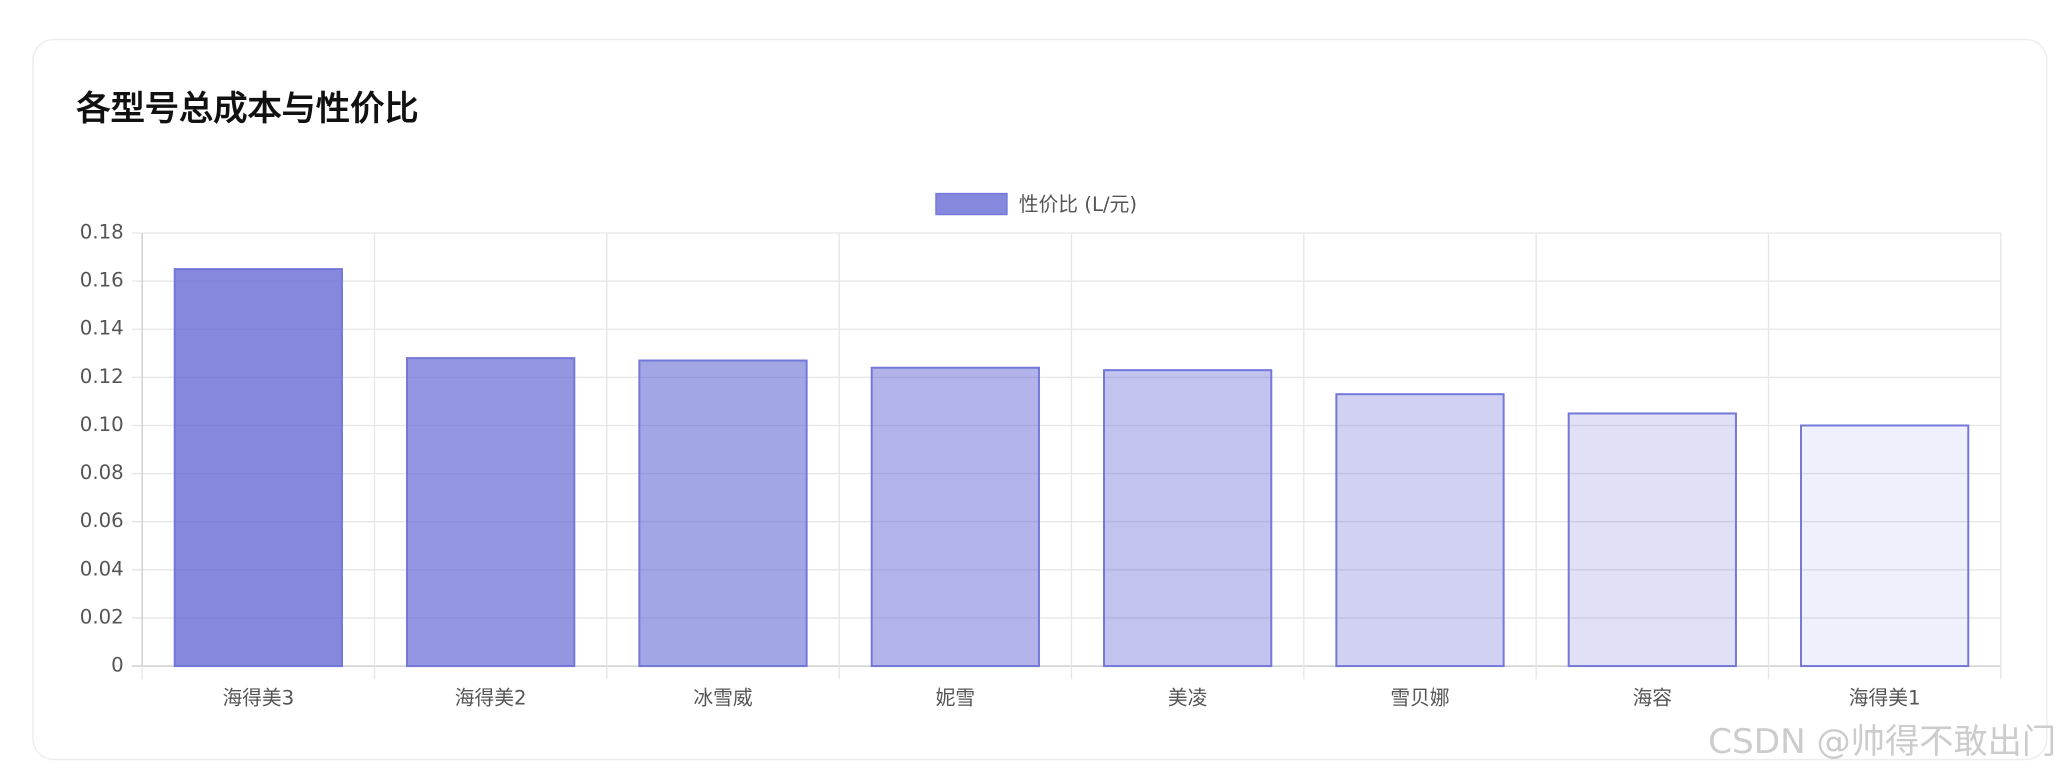 This screenshot has width=2064, height=776. I want to click on y-tick-label: 0.08, so click(102, 472).